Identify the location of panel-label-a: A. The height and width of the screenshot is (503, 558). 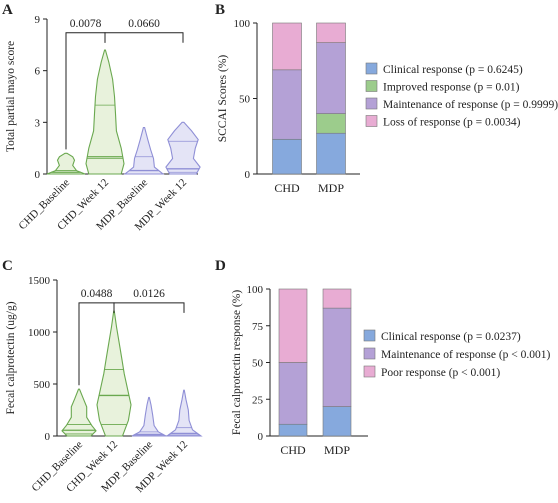
(7, 10).